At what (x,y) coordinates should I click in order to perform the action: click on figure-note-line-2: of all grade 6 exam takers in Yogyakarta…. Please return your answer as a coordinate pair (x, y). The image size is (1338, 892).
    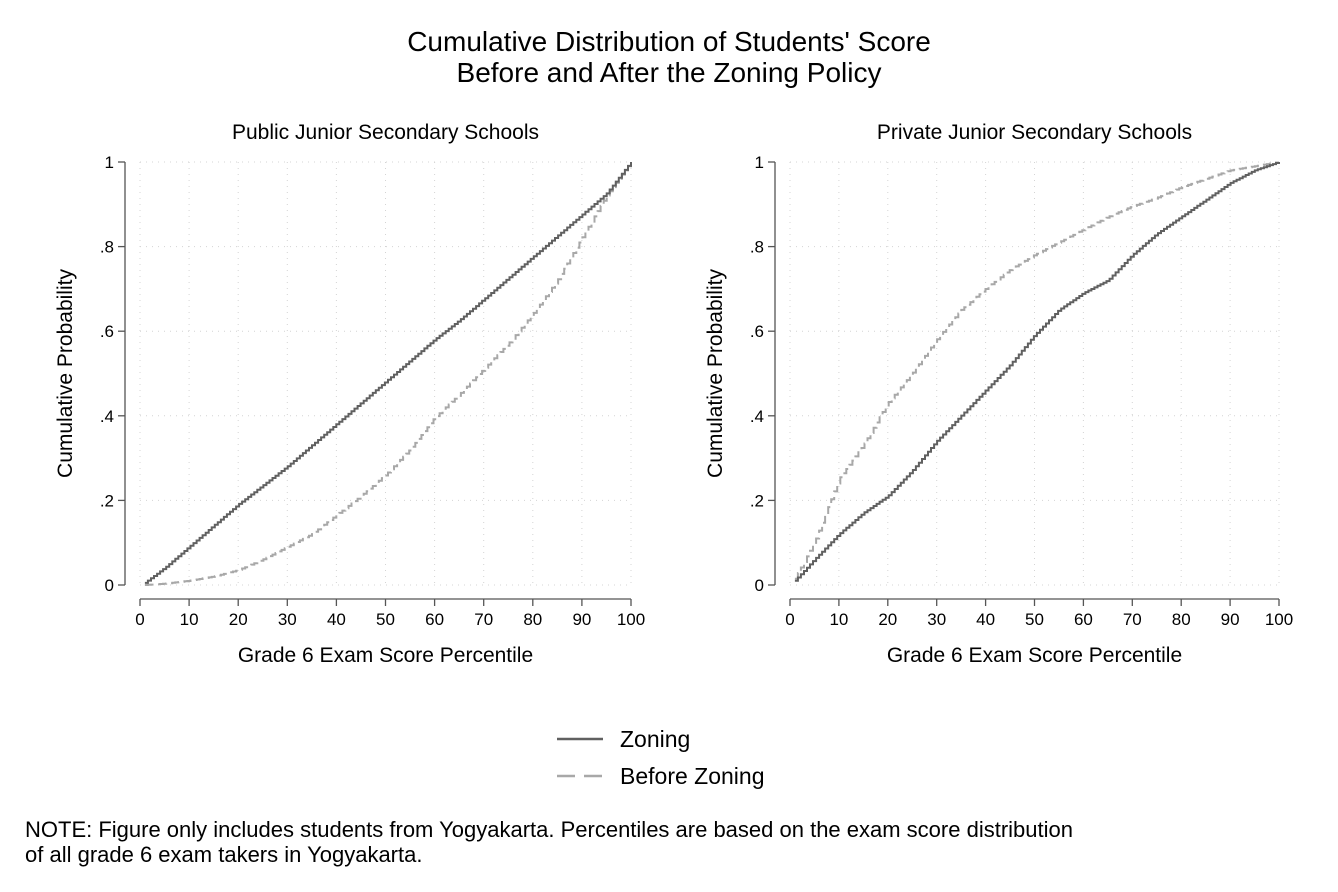
    Looking at the image, I should click on (223, 854).